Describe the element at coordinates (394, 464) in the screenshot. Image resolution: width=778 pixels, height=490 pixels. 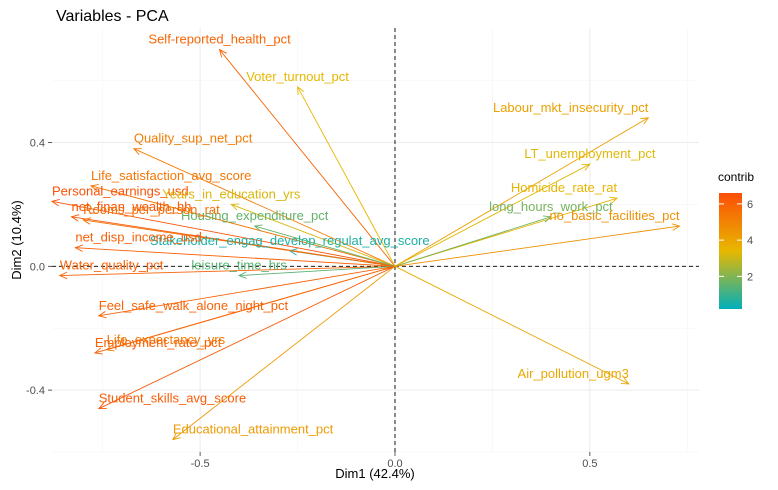
I see `x-tick-label: 0.0` at that location.